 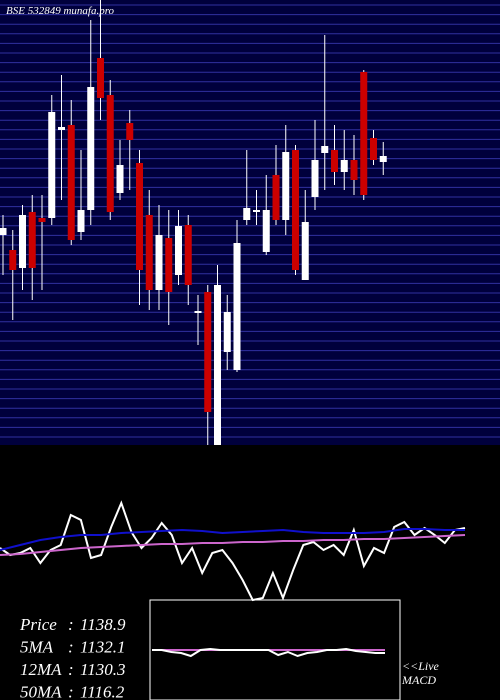 What do you see at coordinates (60, 11) in the screenshot?
I see `chart-title: BSE 532849 munafa.pro` at bounding box center [60, 11].